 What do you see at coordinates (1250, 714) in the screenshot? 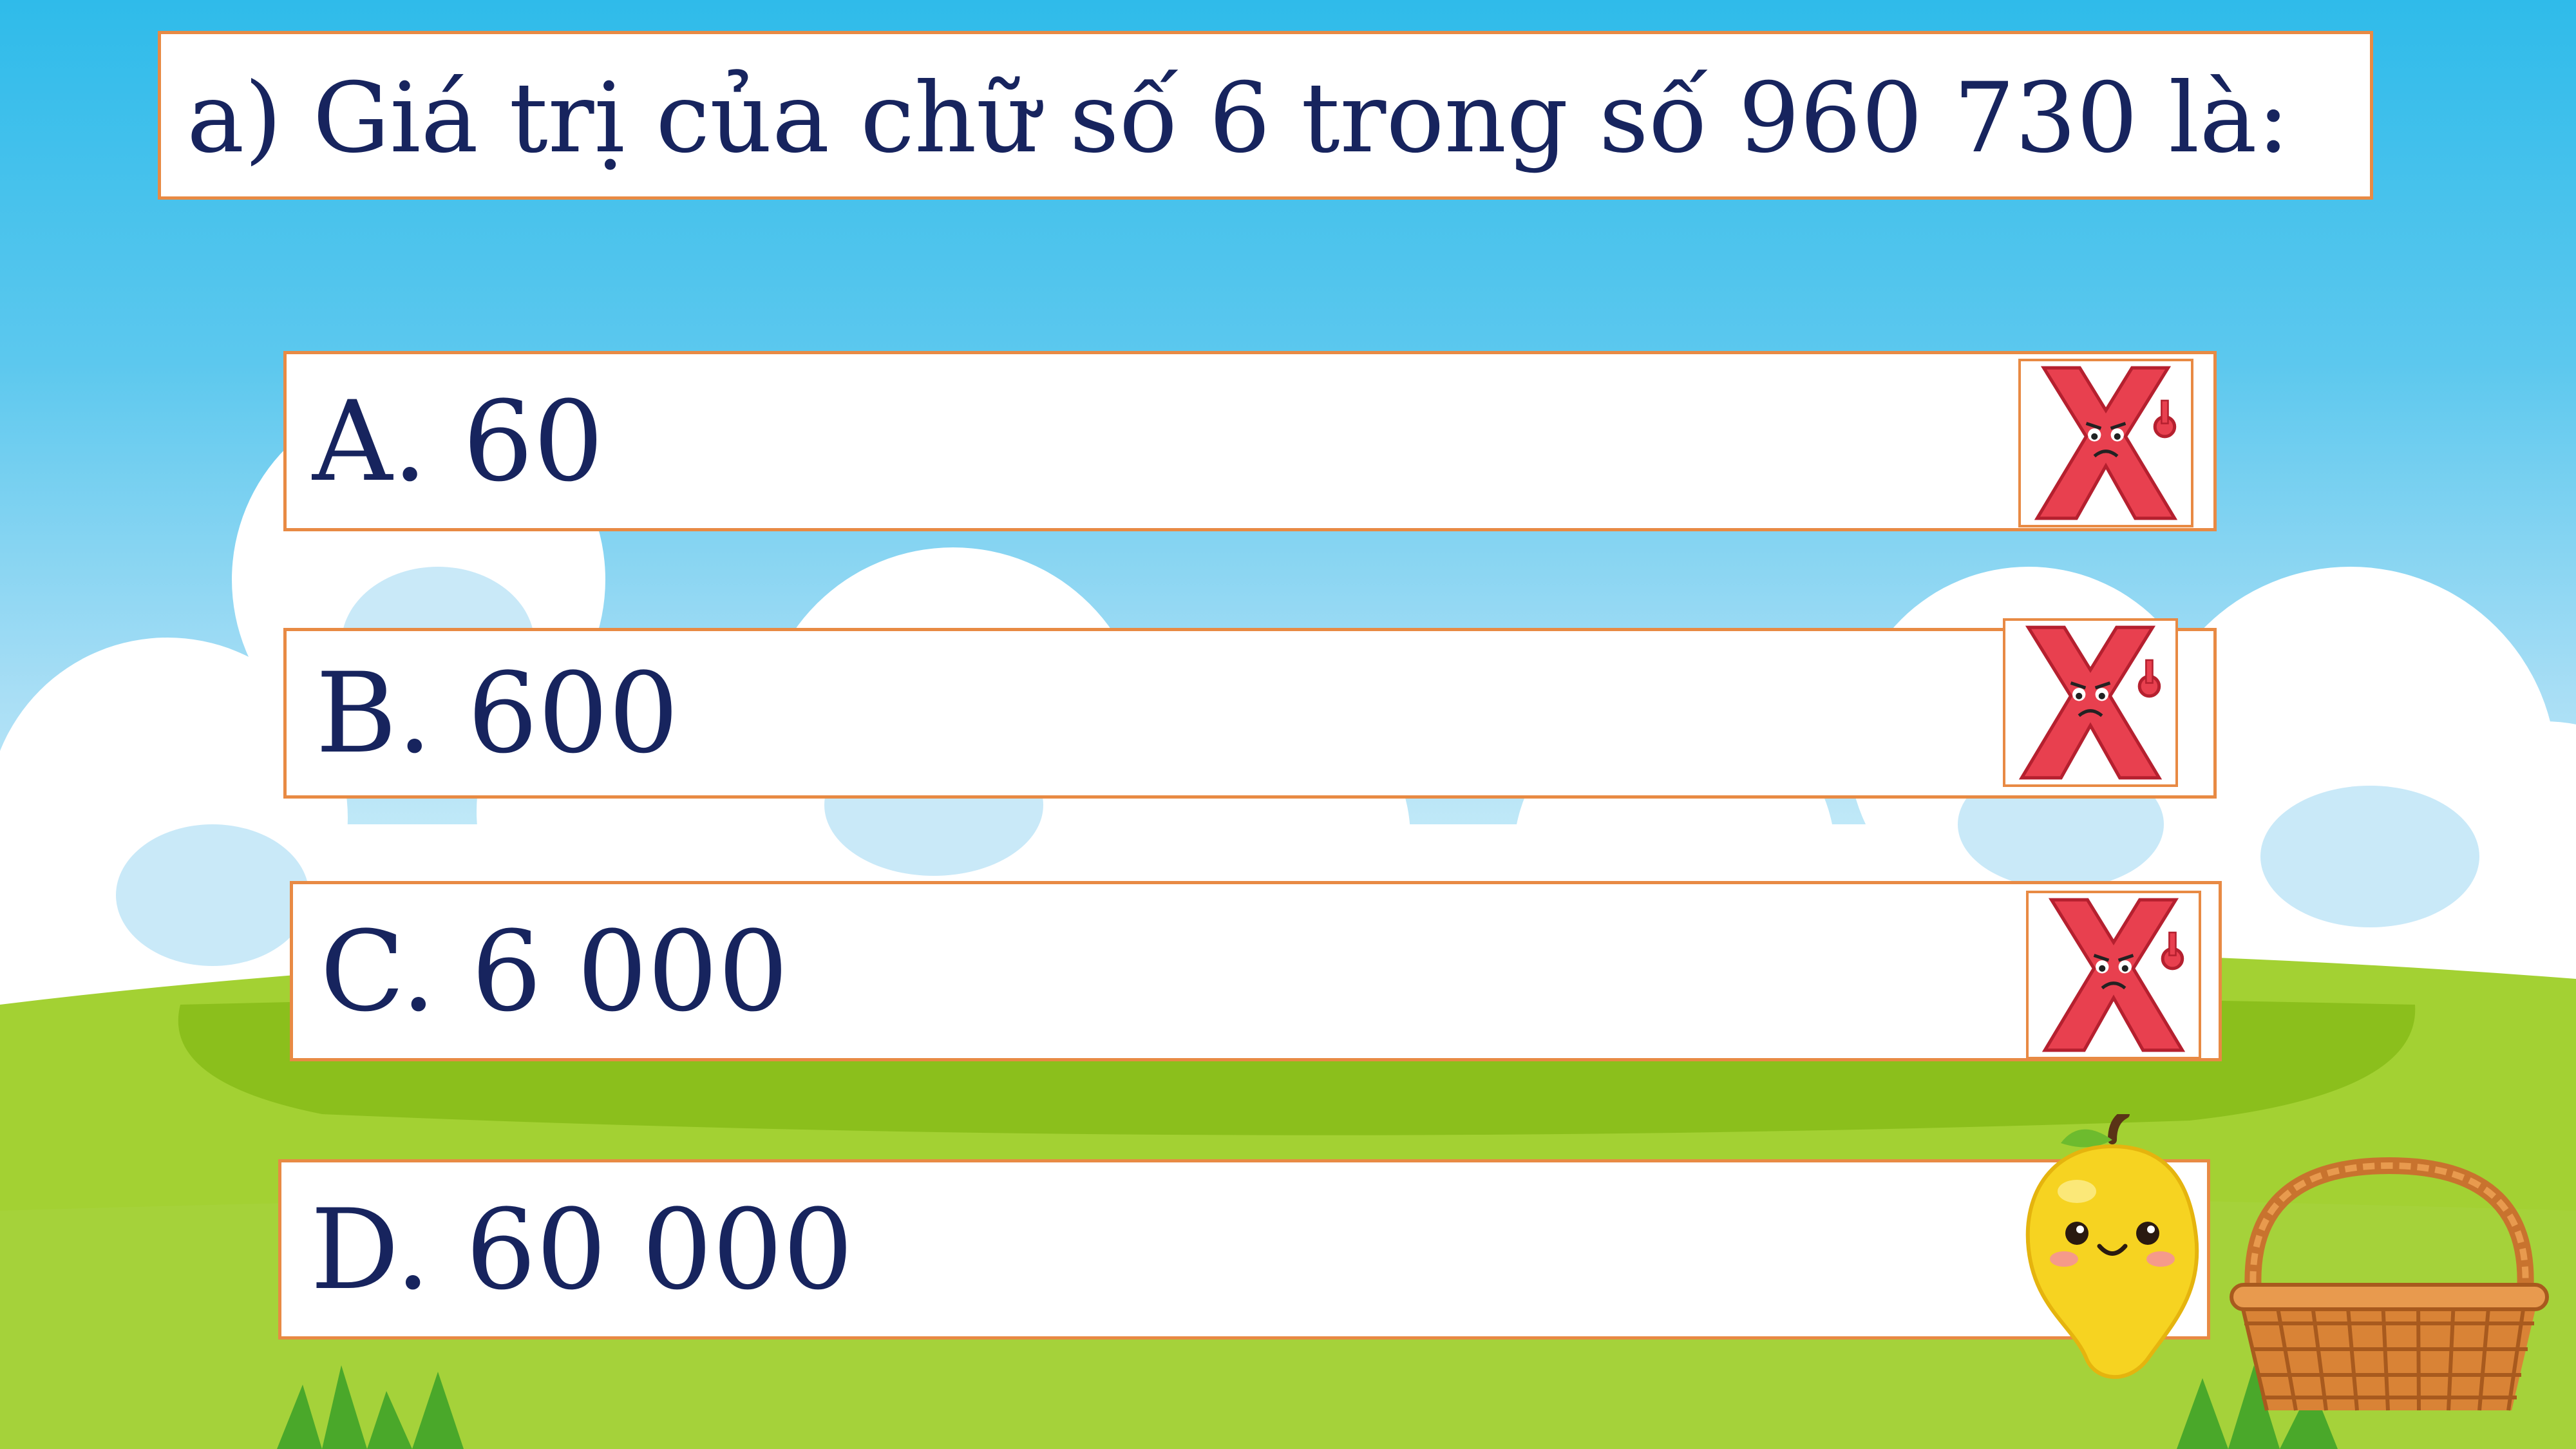
I see `option-b-button: B. 600` at bounding box center [1250, 714].